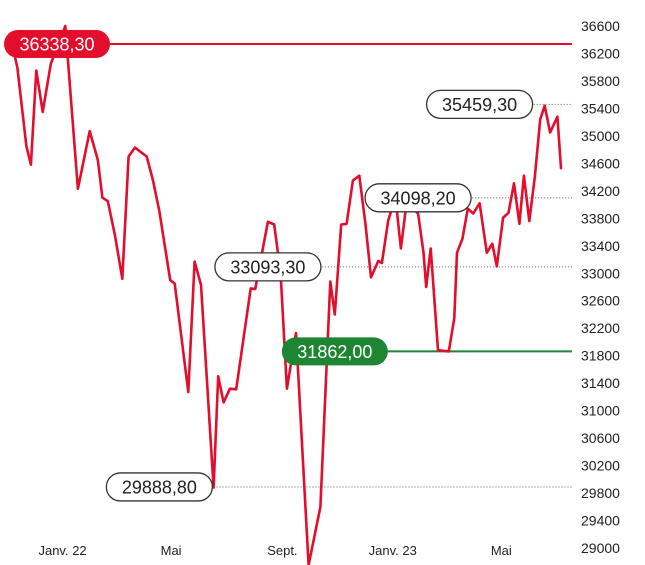  I want to click on value-label: 35459,30, so click(479, 104).